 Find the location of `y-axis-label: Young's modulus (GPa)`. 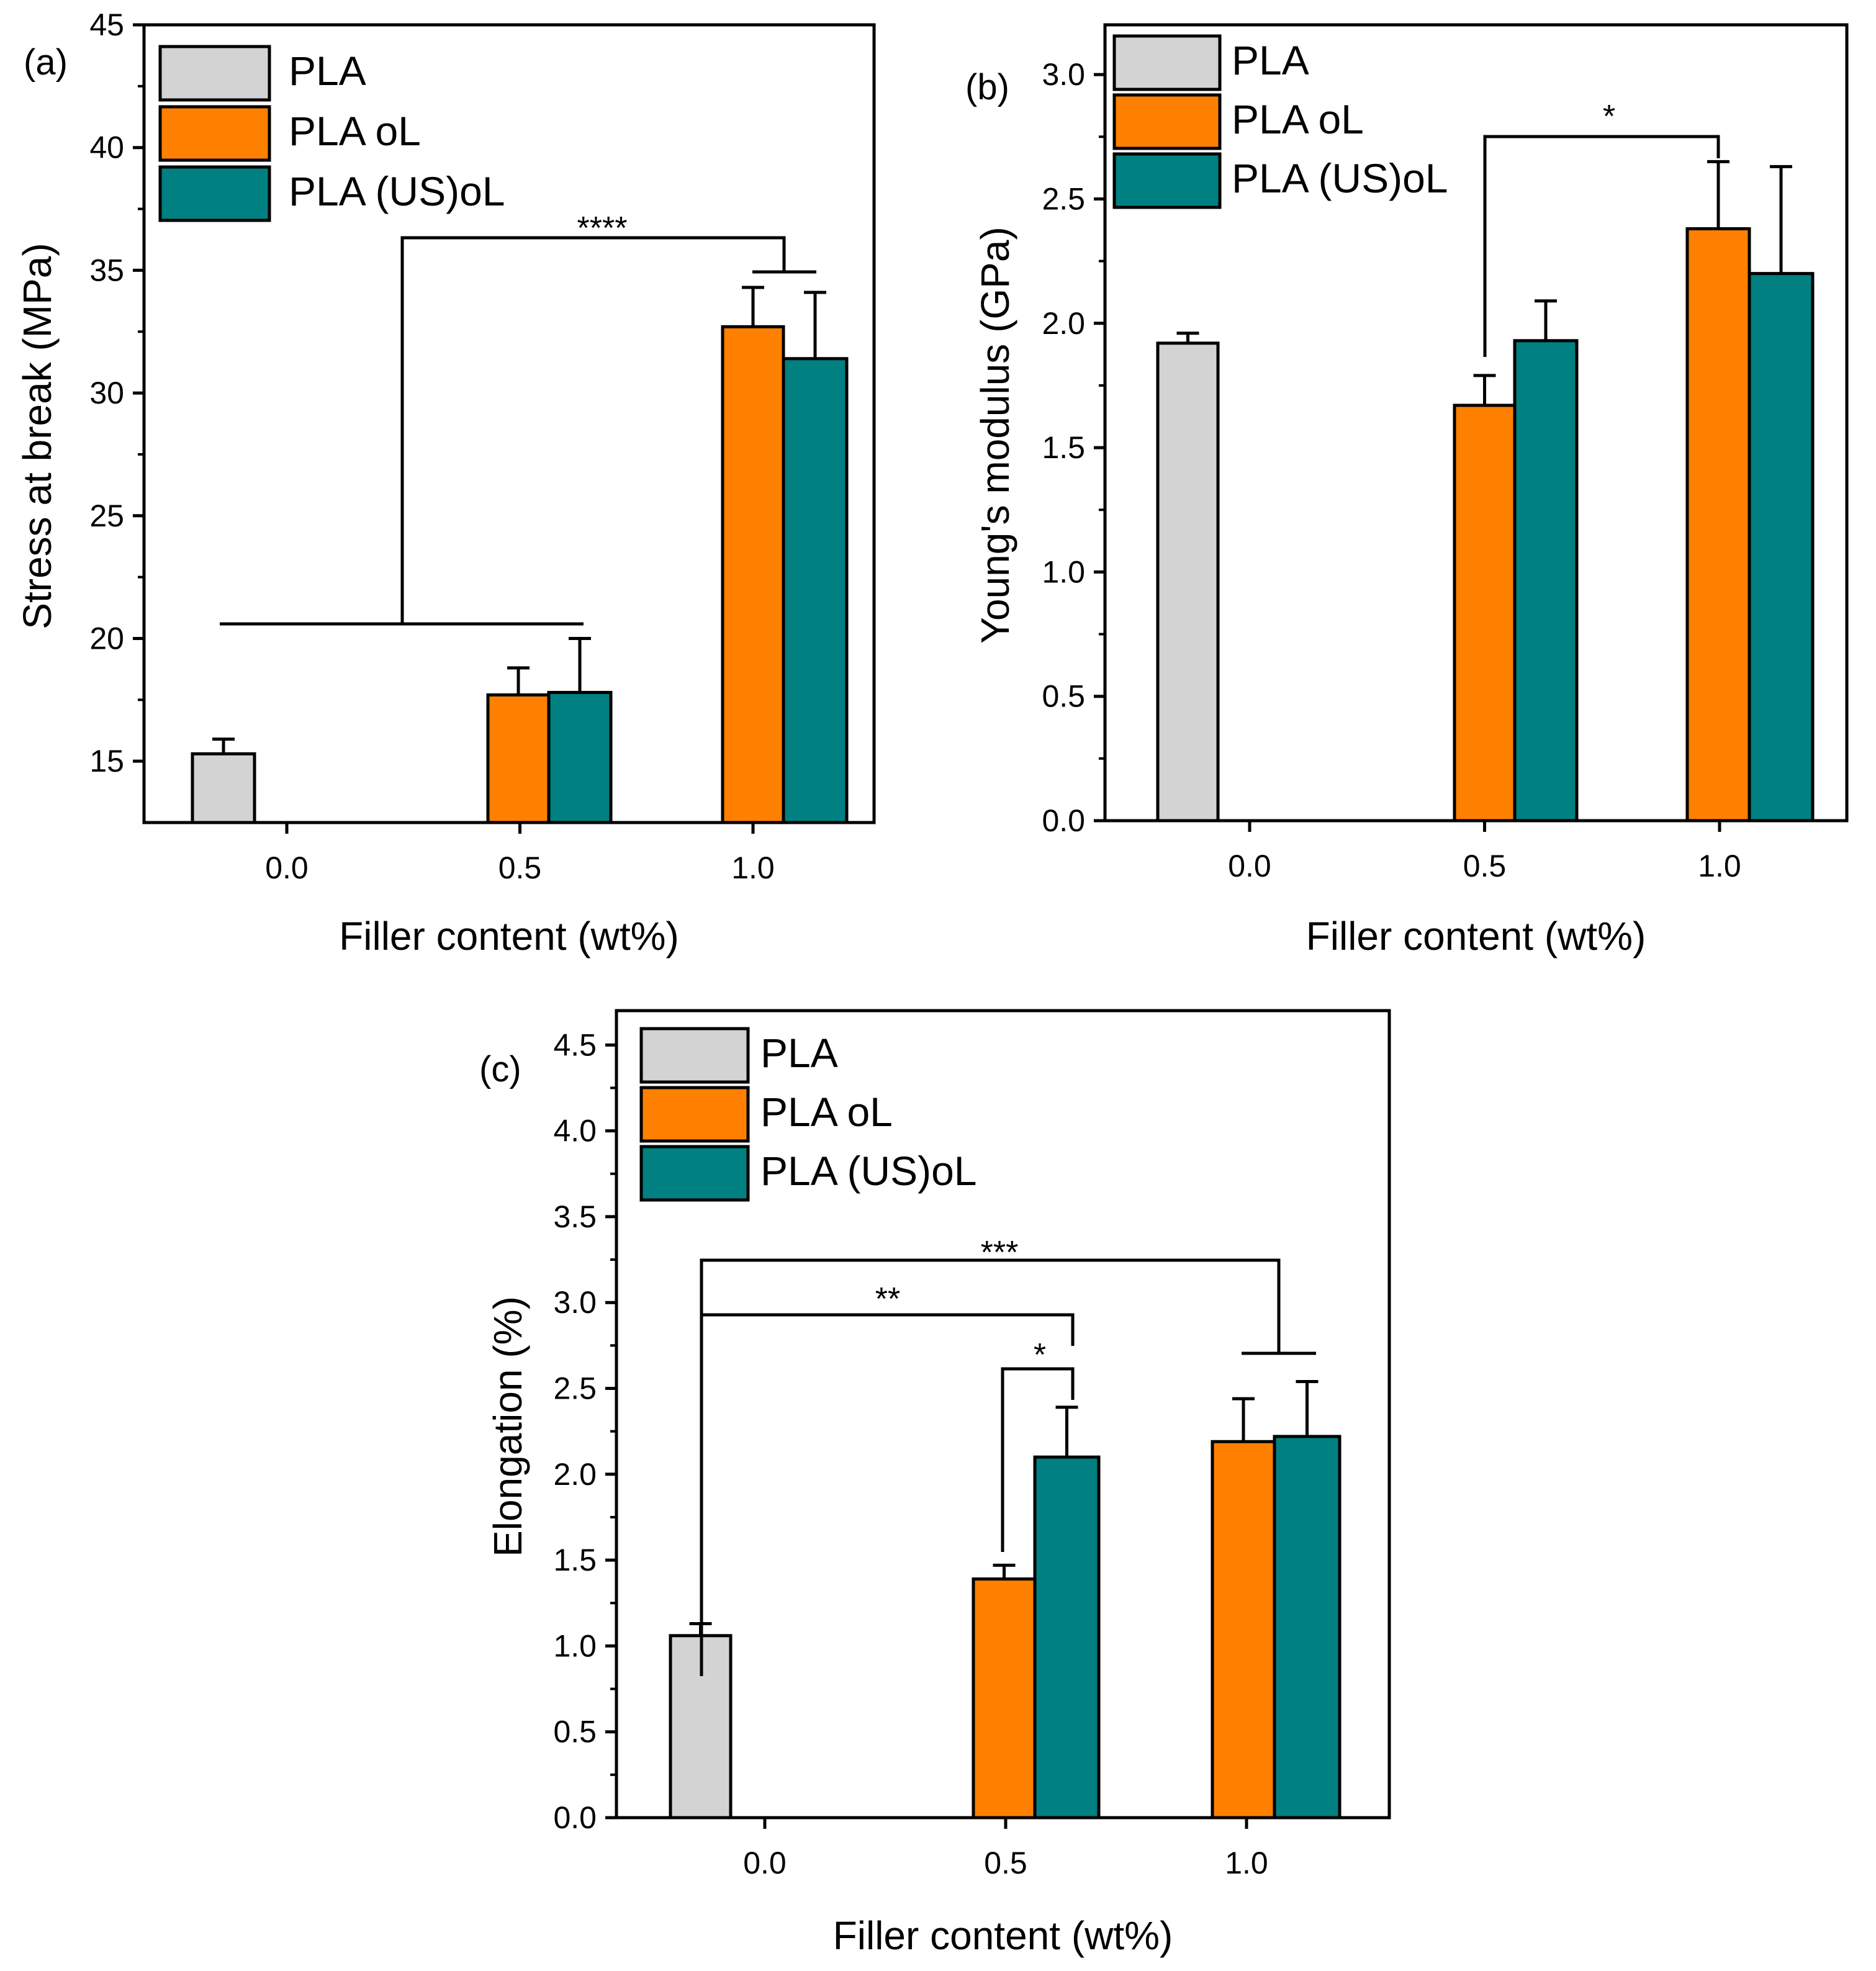

y-axis-label: Young's modulus (GPa) is located at coordinates (995, 436).